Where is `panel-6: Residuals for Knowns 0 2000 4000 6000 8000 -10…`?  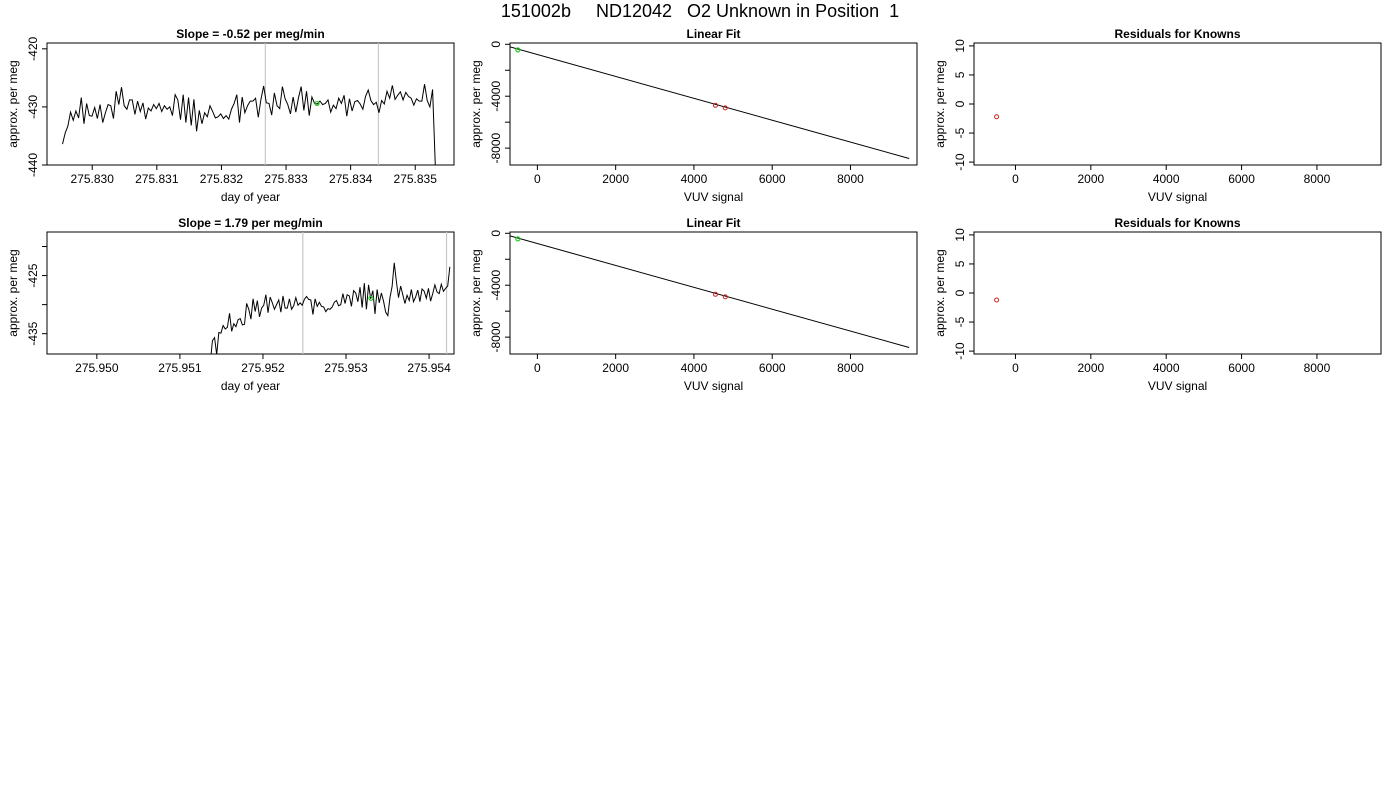
panel-6: Residuals for Knowns 0 2000 4000 6000 8000 -10… is located at coordinates (1157, 304).